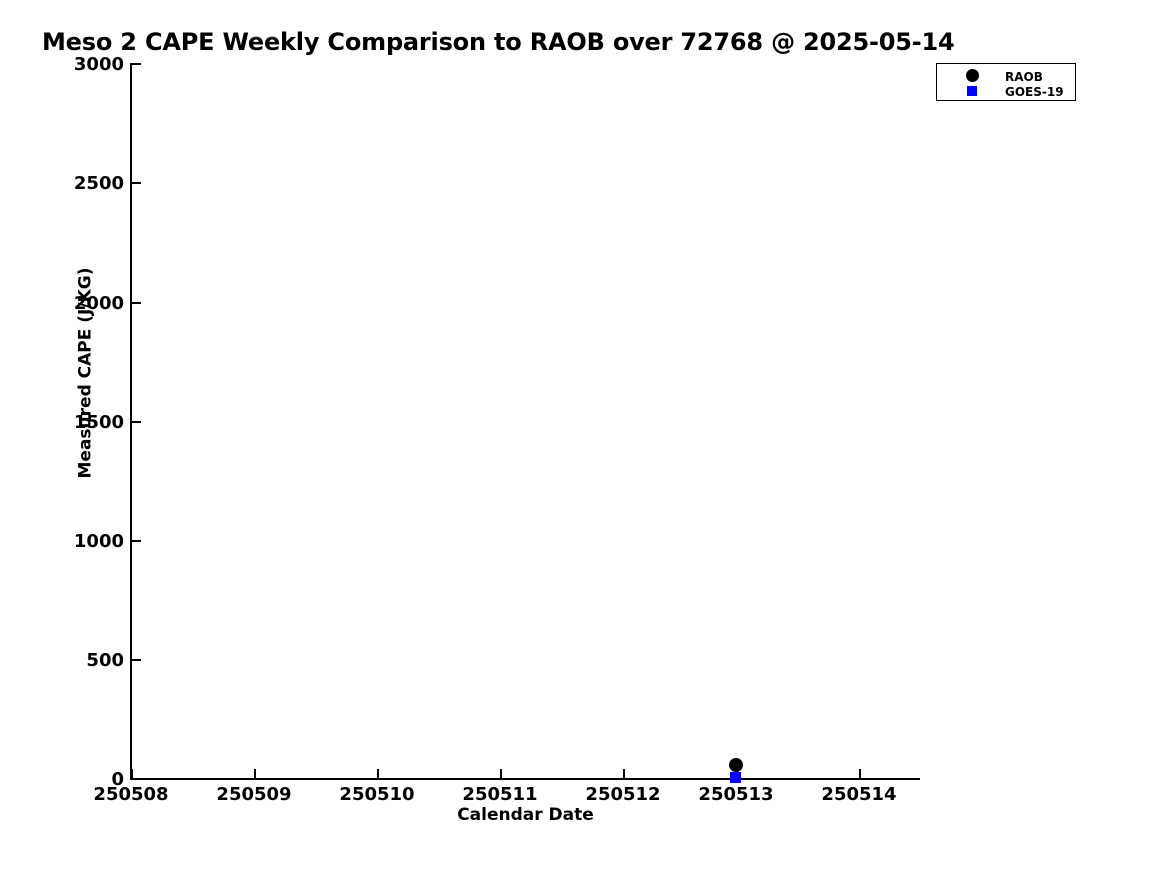 The width and height of the screenshot is (1167, 875). What do you see at coordinates (623, 794) in the screenshot?
I see `x-tick-label-250512: 250512` at bounding box center [623, 794].